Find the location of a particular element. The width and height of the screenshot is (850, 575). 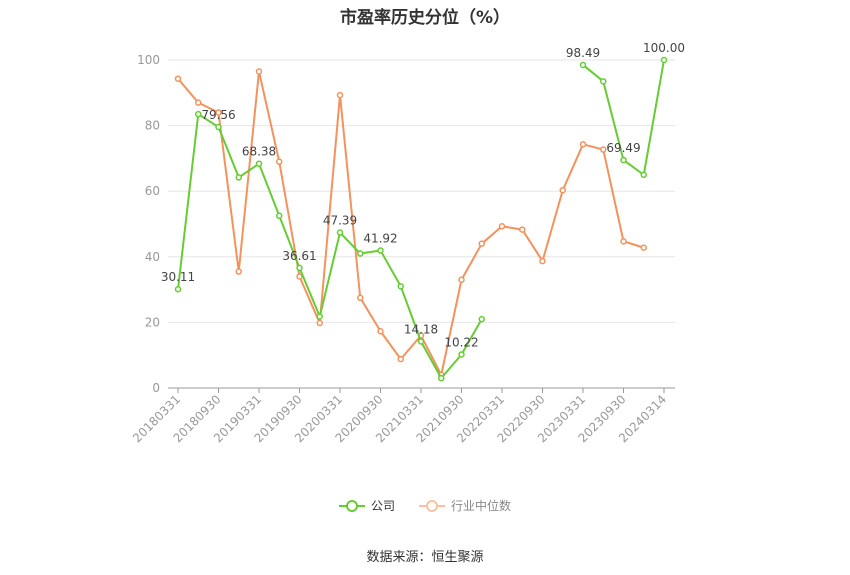

data-label-company: 79.56 is located at coordinates (218, 115).